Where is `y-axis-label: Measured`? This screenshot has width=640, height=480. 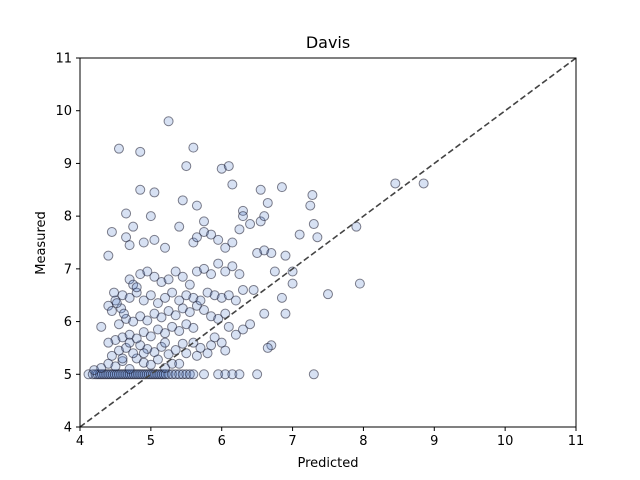 y-axis-label: Measured is located at coordinates (41, 243).